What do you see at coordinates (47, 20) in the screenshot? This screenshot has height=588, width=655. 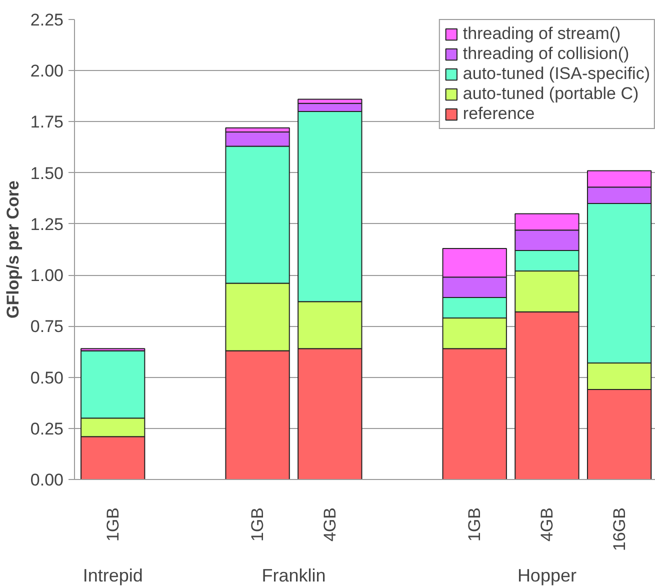 I see `y-tick-label: 2.25` at bounding box center [47, 20].